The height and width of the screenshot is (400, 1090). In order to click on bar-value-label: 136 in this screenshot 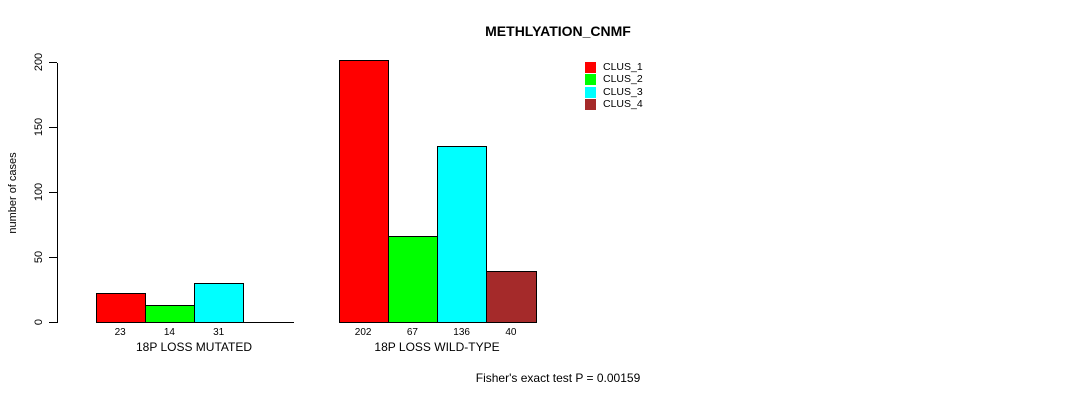, I will do `click(461, 332)`.